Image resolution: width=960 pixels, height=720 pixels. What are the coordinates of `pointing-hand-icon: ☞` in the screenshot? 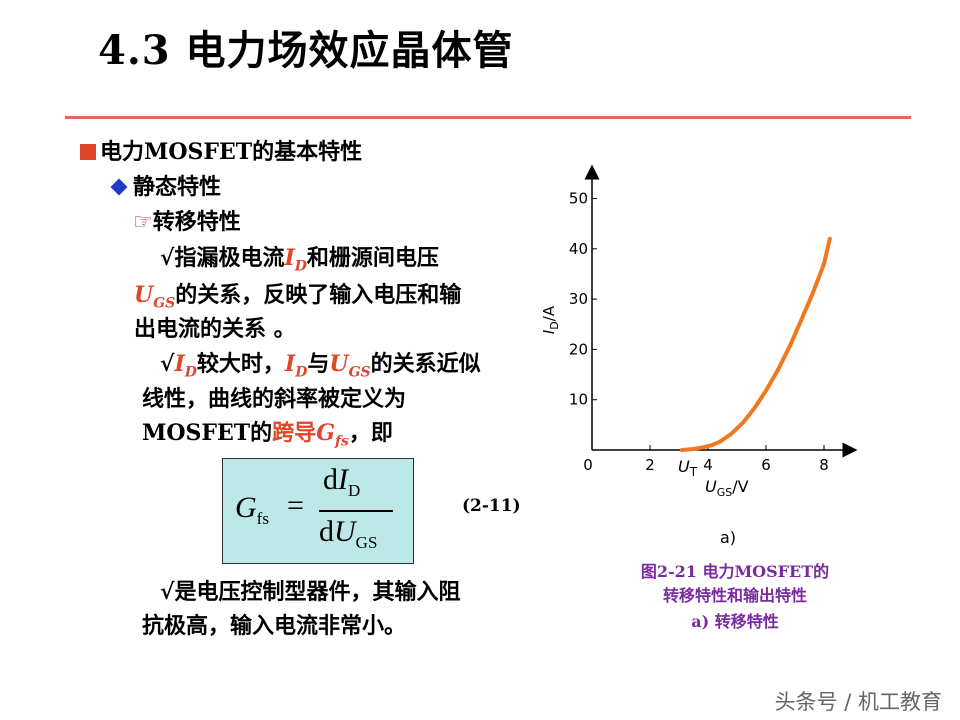 It's located at (143, 222).